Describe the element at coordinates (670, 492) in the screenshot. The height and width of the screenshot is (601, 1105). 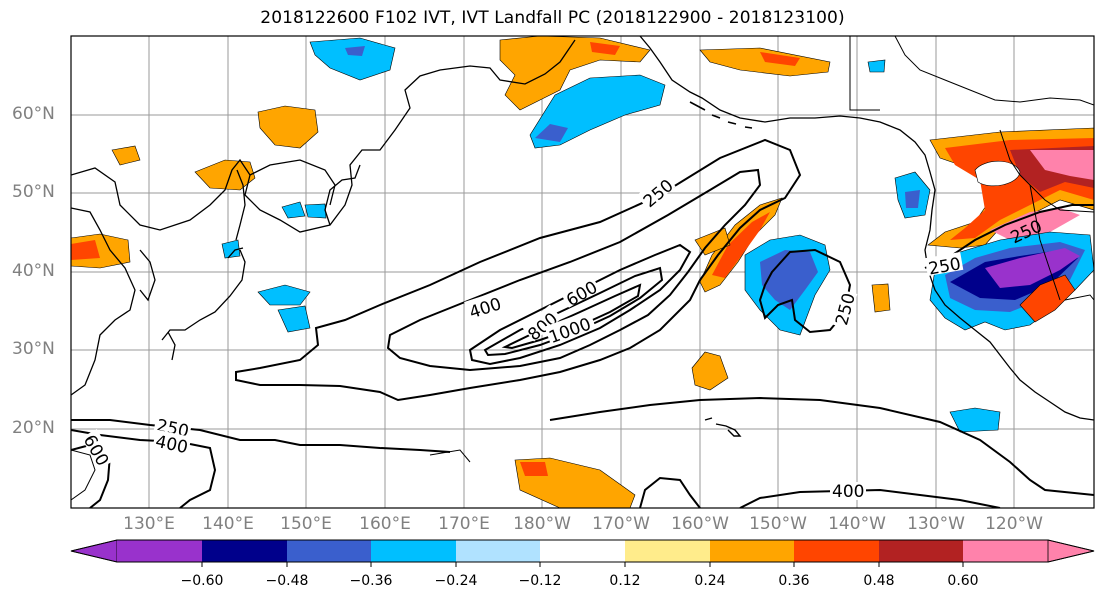
I see `contour-400-south-bottom` at that location.